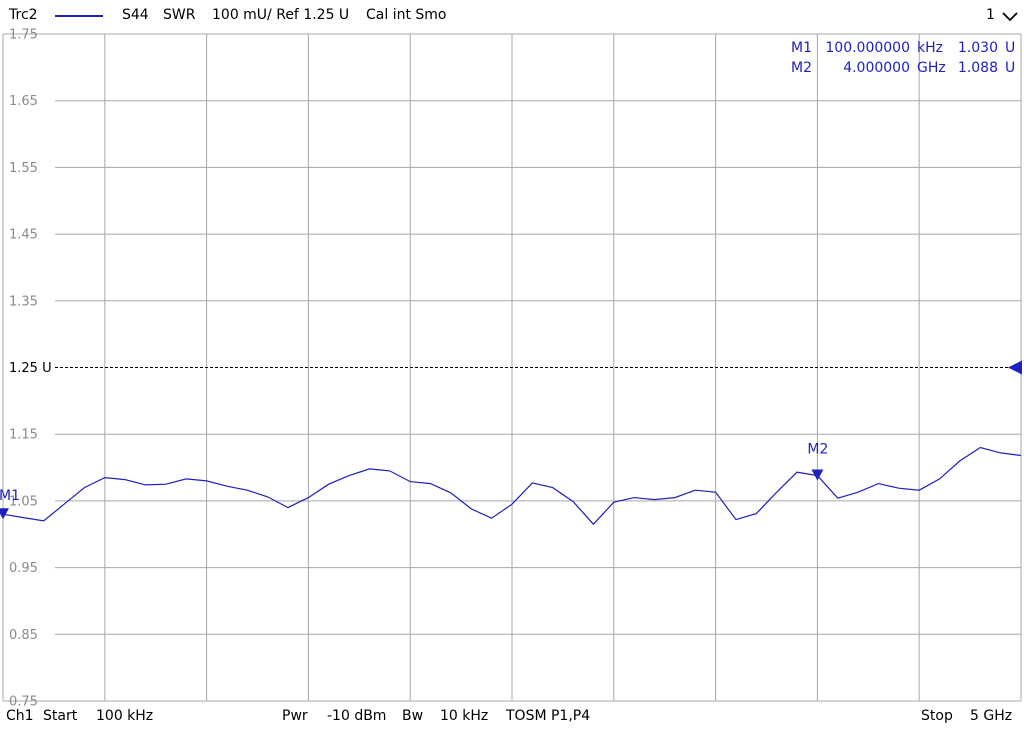  What do you see at coordinates (930, 48) in the screenshot?
I see `marker-table-frequency-unit: kHz` at bounding box center [930, 48].